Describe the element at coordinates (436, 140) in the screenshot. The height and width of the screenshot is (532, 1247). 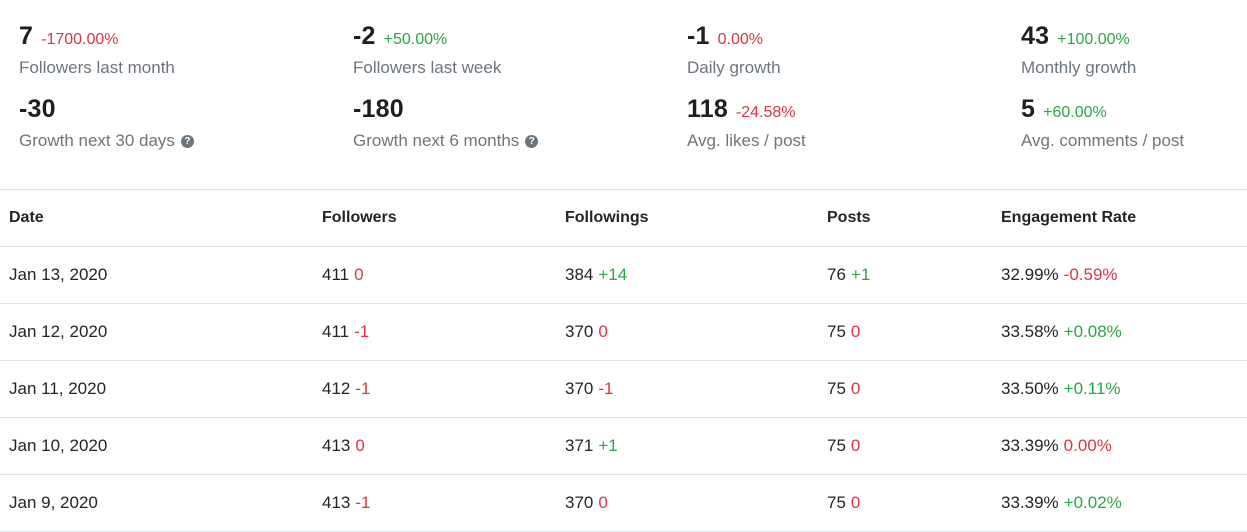
I see `stat-label: Growth next 6 months` at that location.